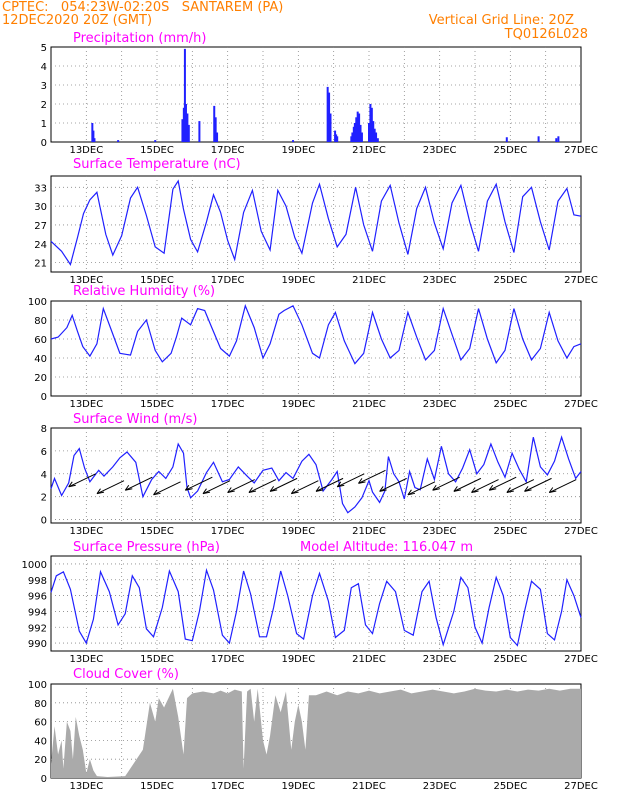 This screenshot has height=800, width=618. I want to click on precipitation-ytick-label: 3, so click(44, 86).